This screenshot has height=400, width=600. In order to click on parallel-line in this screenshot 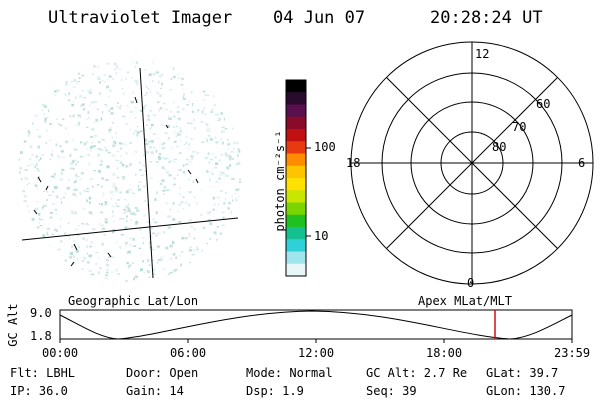, I will do `click(130, 229)`.